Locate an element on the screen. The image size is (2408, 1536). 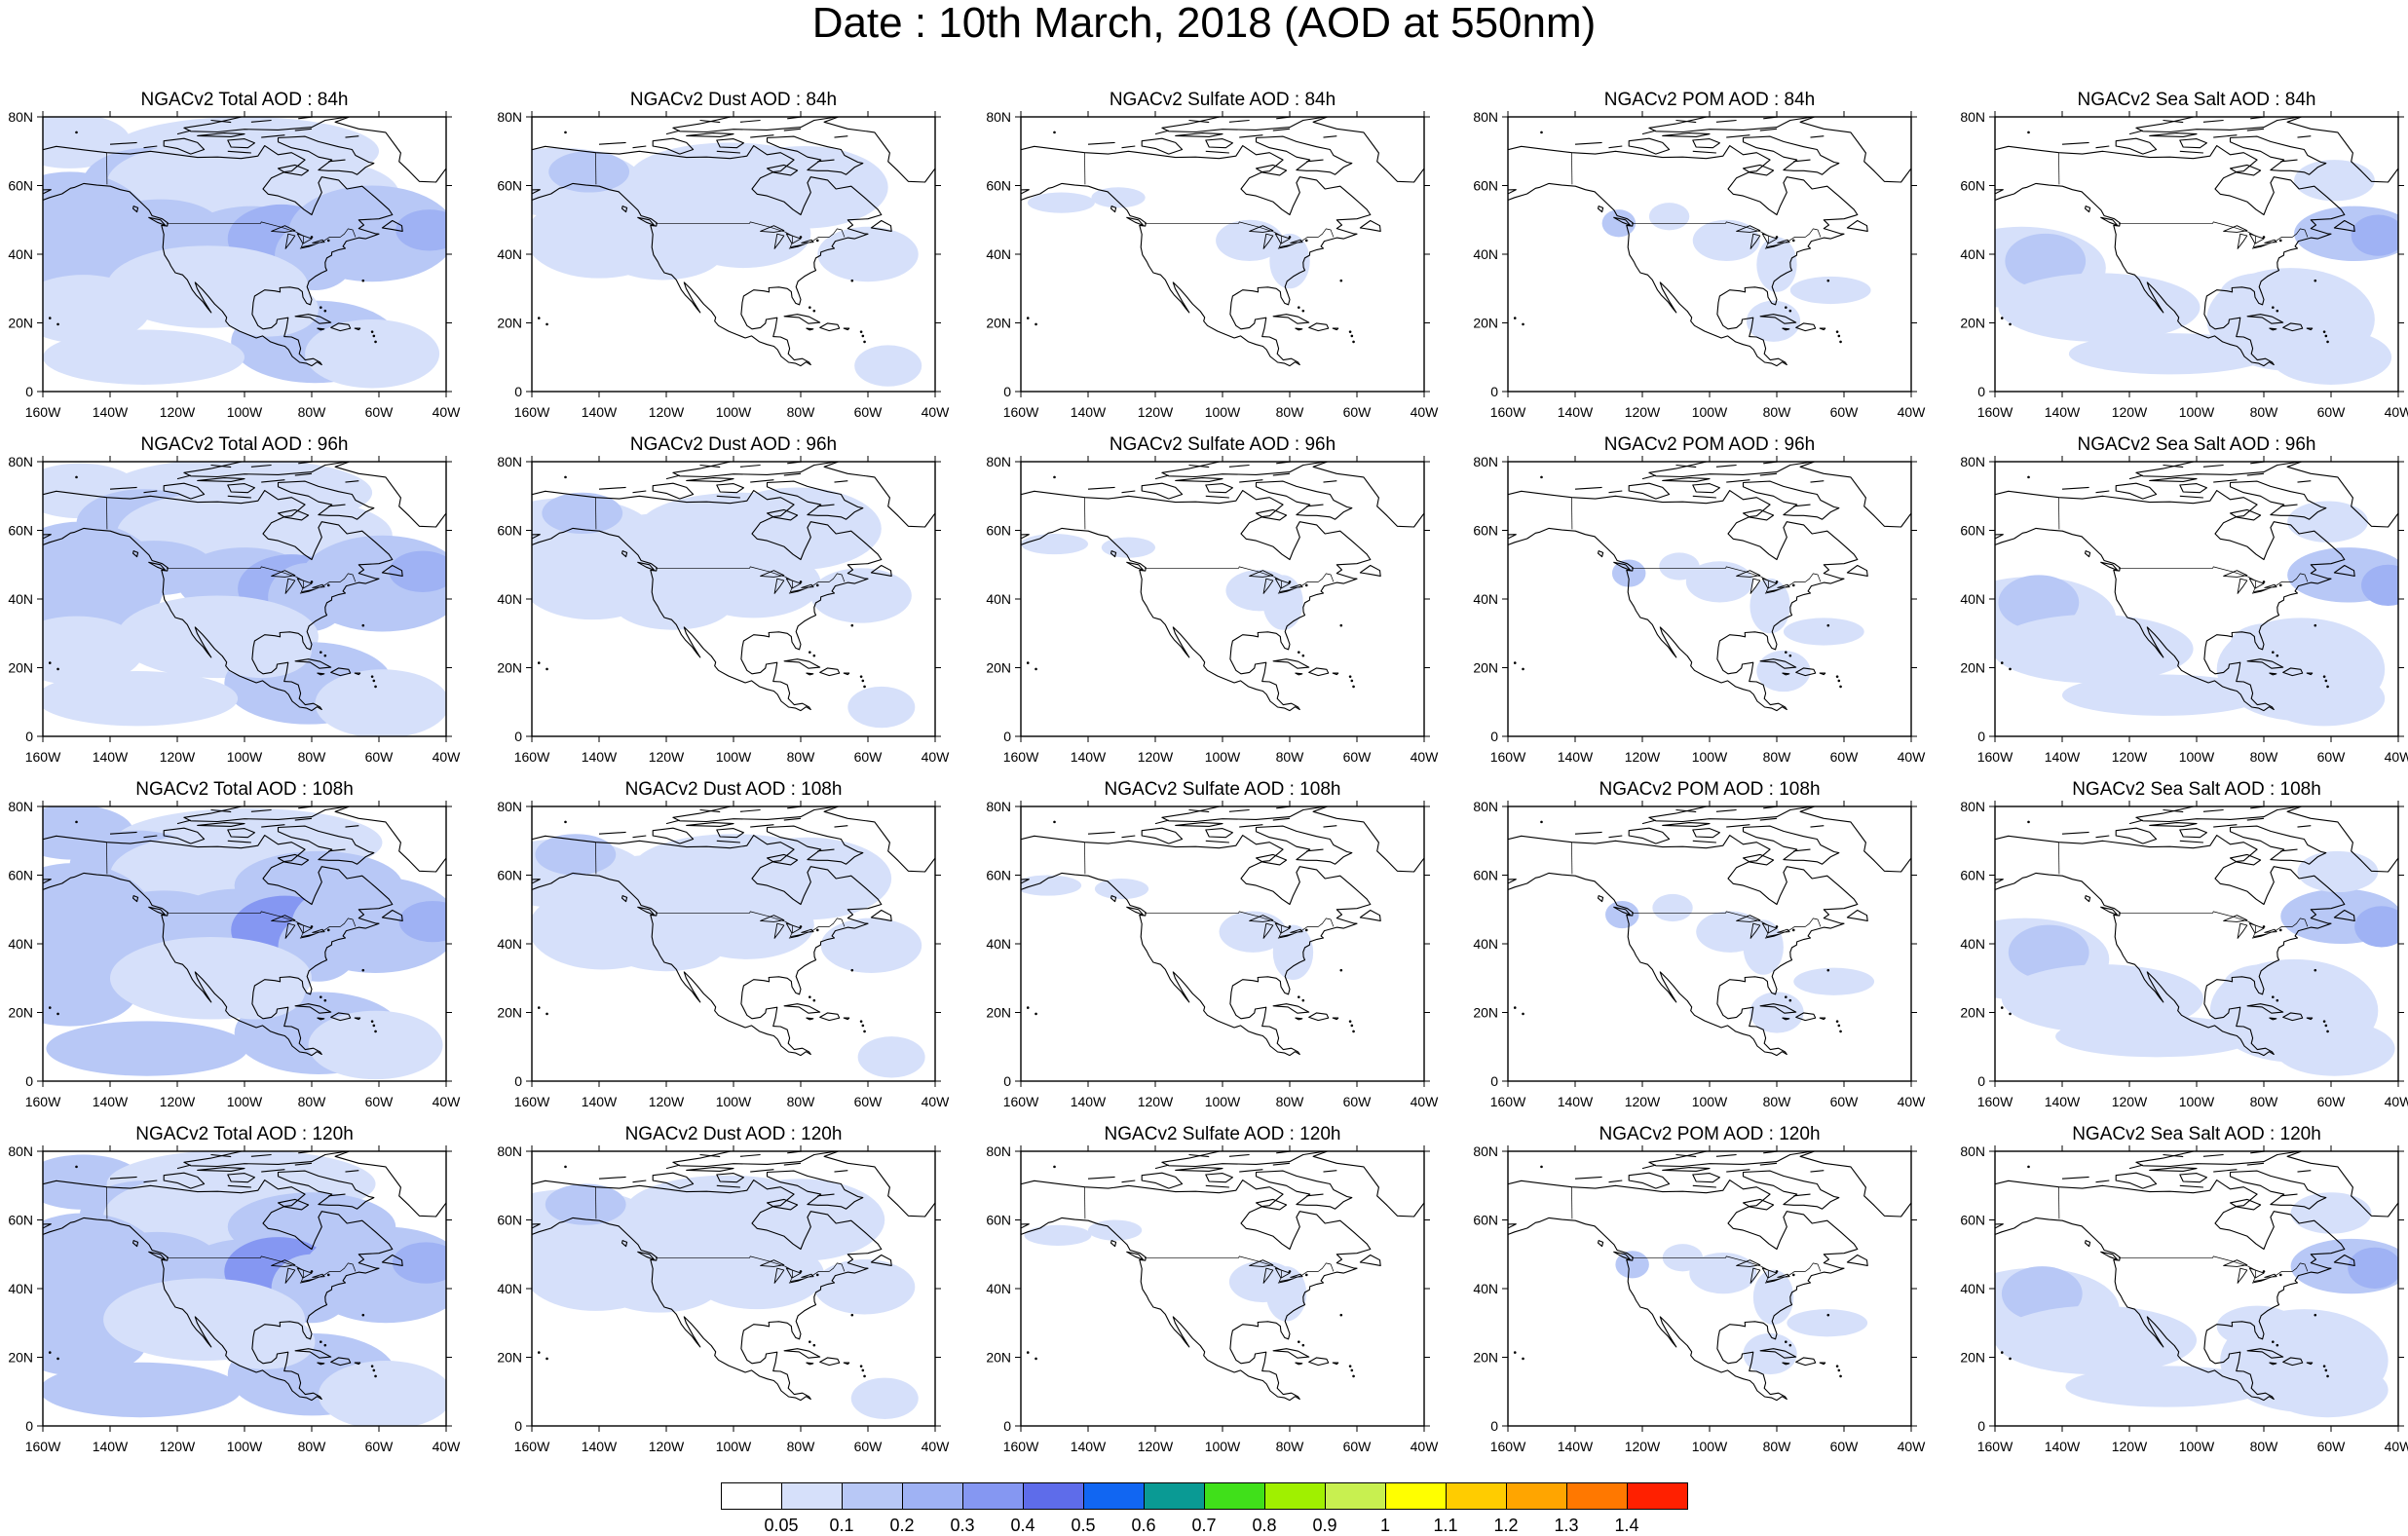
panel-title: NGACv2 Dust AOD : 84h is located at coordinates (733, 100).